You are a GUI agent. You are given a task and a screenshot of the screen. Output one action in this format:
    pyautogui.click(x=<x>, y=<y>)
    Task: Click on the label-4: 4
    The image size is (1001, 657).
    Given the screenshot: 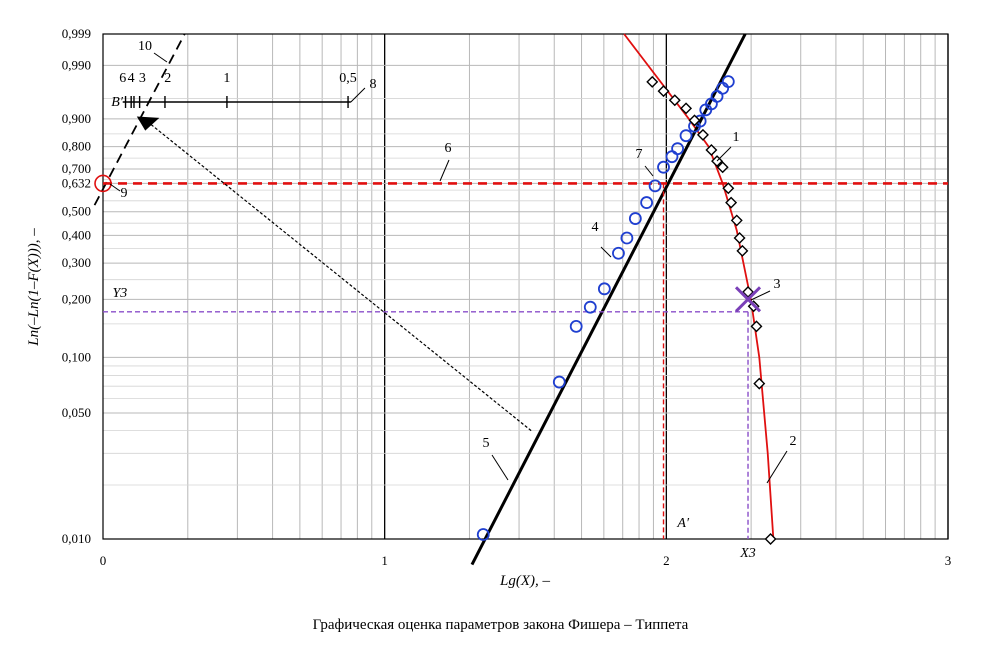 What is the action you would take?
    pyautogui.click(x=595, y=227)
    